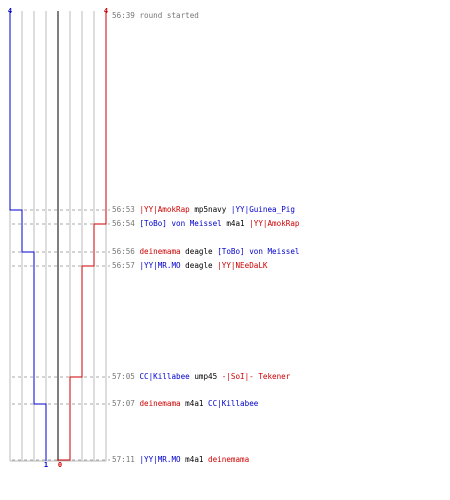 The image size is (450, 500). Describe the element at coordinates (10, 11) in the screenshot. I see `blue-start-label: 4` at that location.